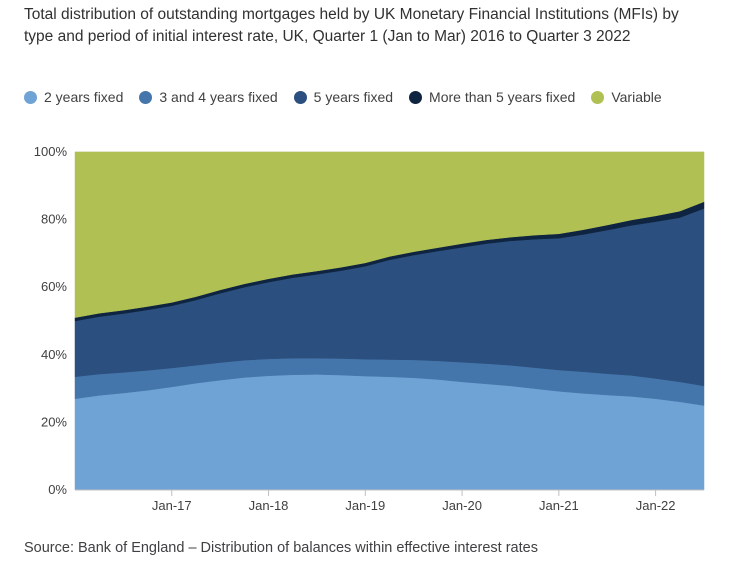 This screenshot has width=734, height=571. Describe the element at coordinates (502, 97) in the screenshot. I see `legend-label: More than 5 years fixed` at that location.